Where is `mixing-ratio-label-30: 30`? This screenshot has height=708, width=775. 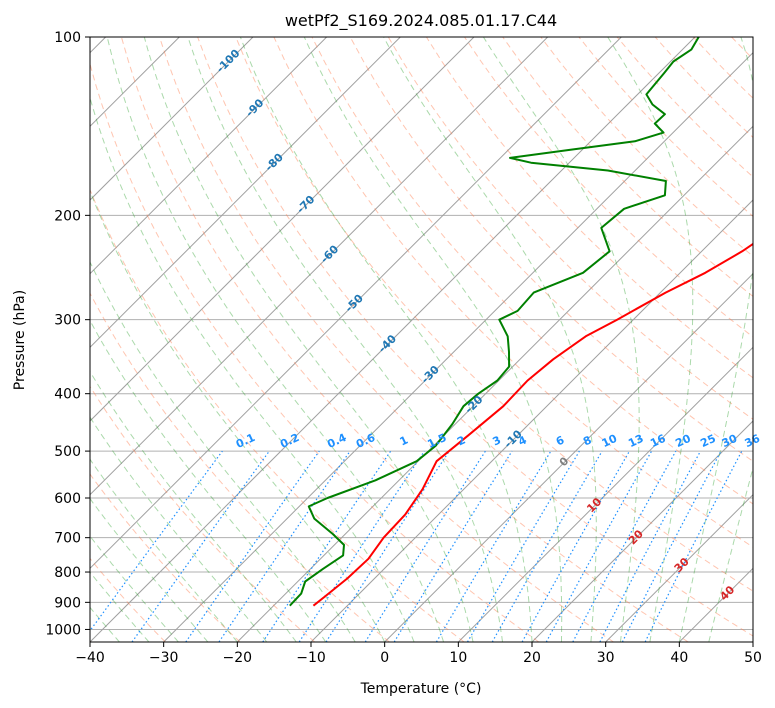 mixing-ratio-label-30: 30 is located at coordinates (730, 441).